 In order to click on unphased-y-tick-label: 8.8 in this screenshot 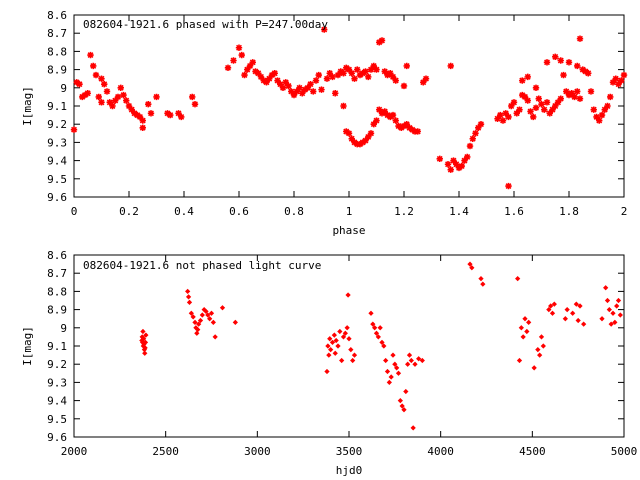, I will do `click(57, 291)`.